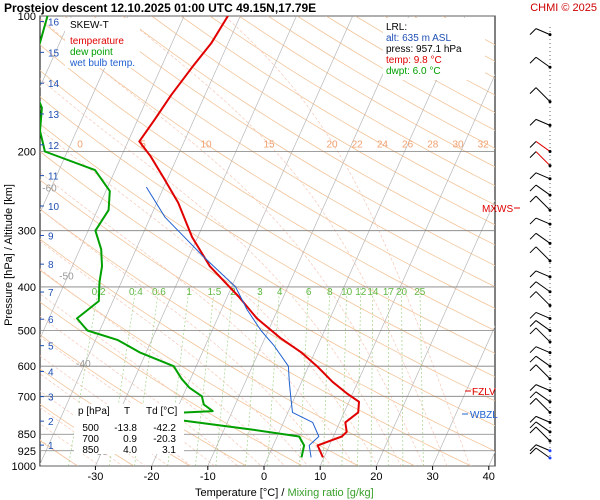 This screenshot has height=500, width=600. What do you see at coordinates (51, 446) in the screenshot?
I see `altitude-tick-label: 1` at bounding box center [51, 446].